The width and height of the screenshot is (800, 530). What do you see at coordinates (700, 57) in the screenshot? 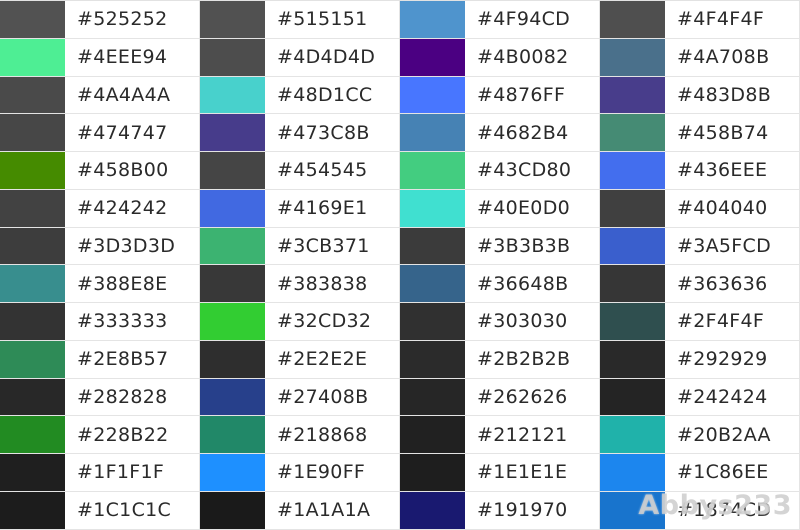
I see `color-cell: #4A708B` at bounding box center [700, 57].